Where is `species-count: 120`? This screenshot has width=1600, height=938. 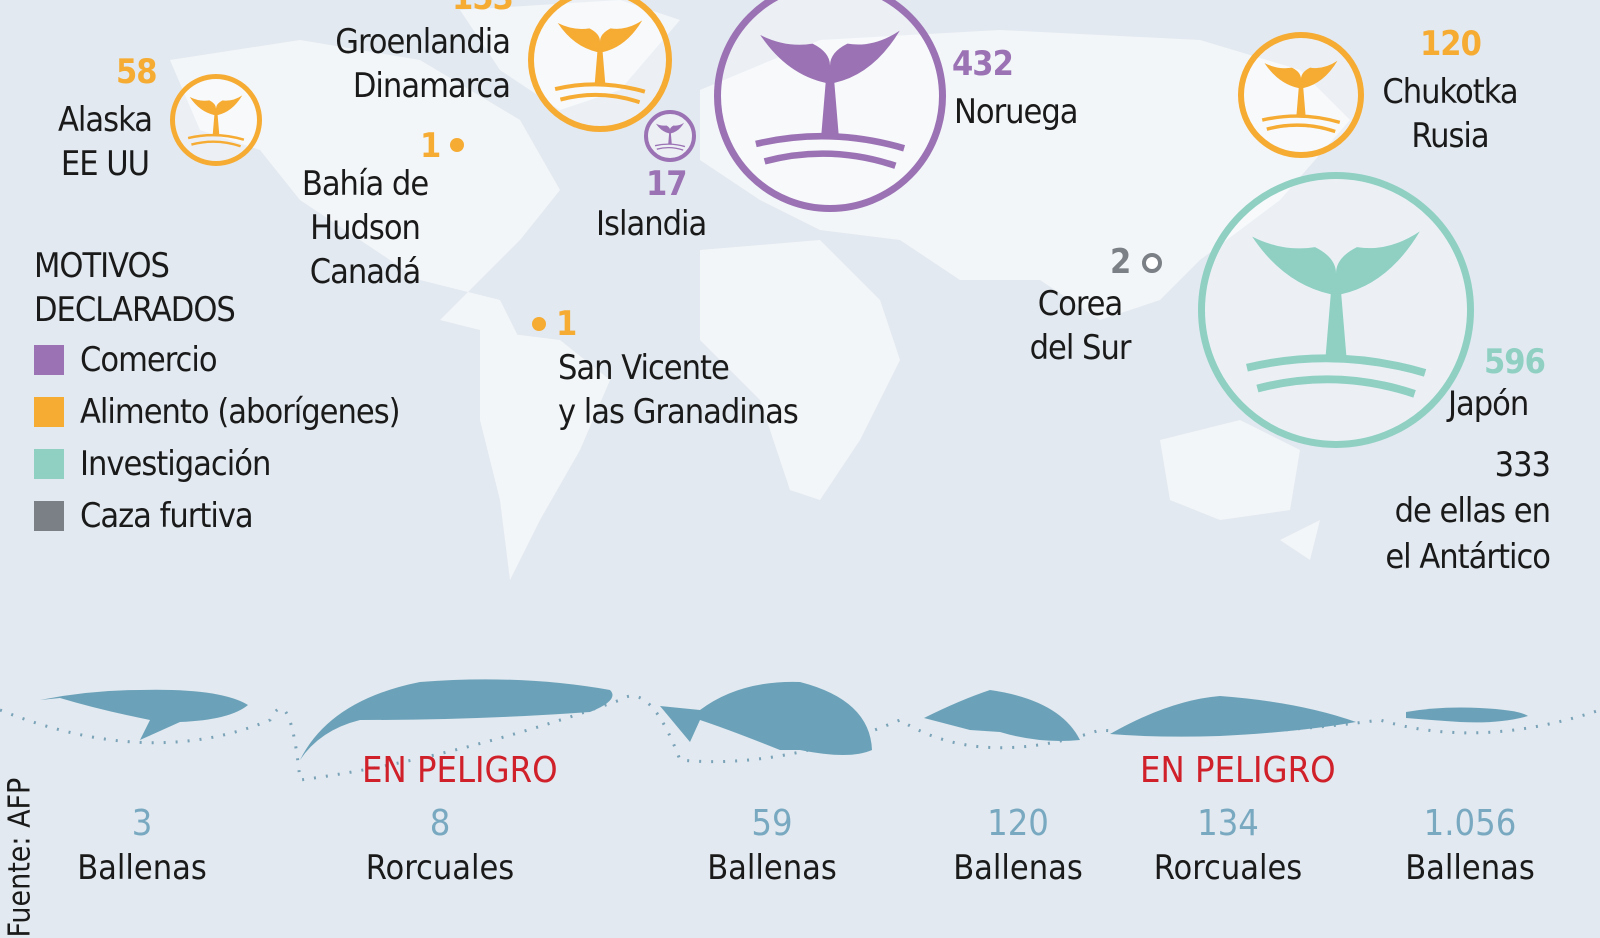
species-count: 120 is located at coordinates (1018, 823).